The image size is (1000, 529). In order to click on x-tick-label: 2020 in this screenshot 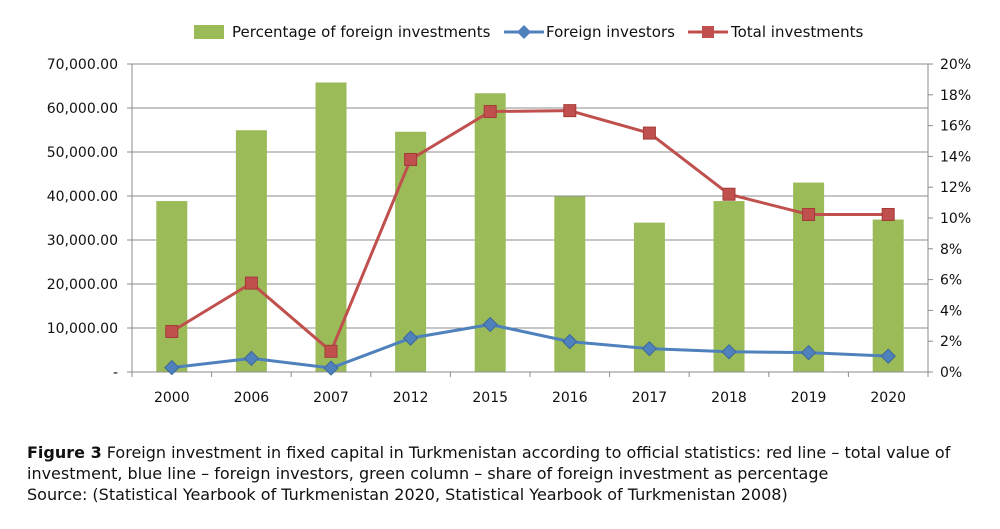, I will do `click(888, 398)`.